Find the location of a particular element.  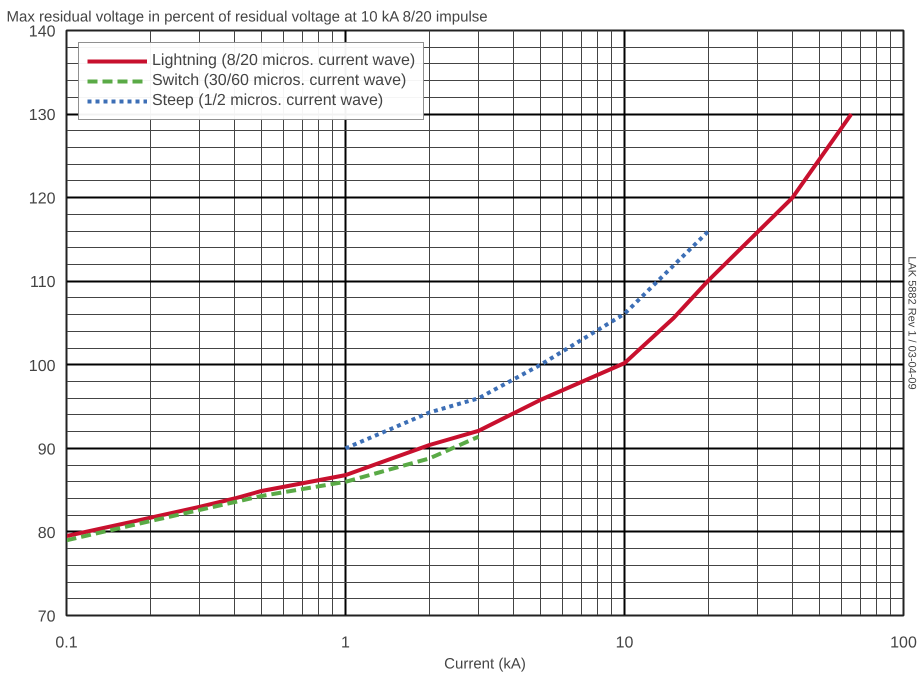

x-axis-title: Current (kA) is located at coordinates (485, 664).